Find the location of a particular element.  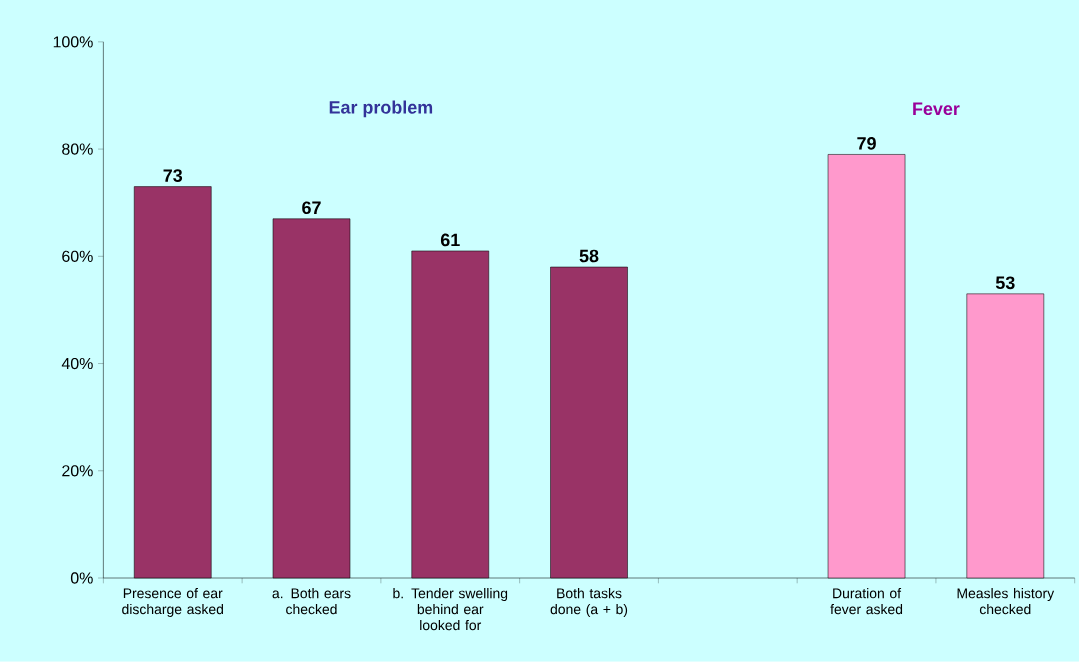

x-tick-label: Presence of ear discharge asked is located at coordinates (172, 603).